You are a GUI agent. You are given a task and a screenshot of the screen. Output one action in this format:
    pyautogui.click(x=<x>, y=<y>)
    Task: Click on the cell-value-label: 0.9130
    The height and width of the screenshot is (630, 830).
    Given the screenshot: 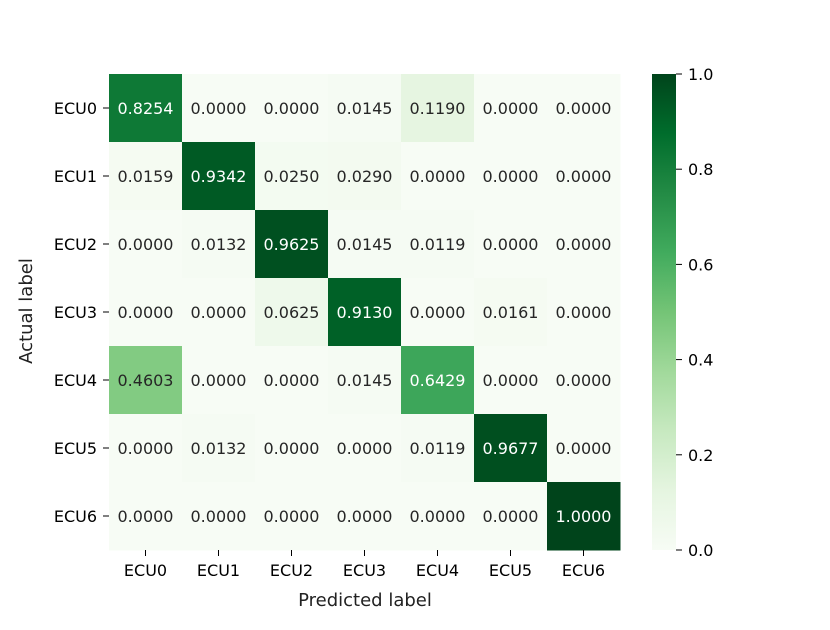 What is the action you would take?
    pyautogui.click(x=365, y=312)
    